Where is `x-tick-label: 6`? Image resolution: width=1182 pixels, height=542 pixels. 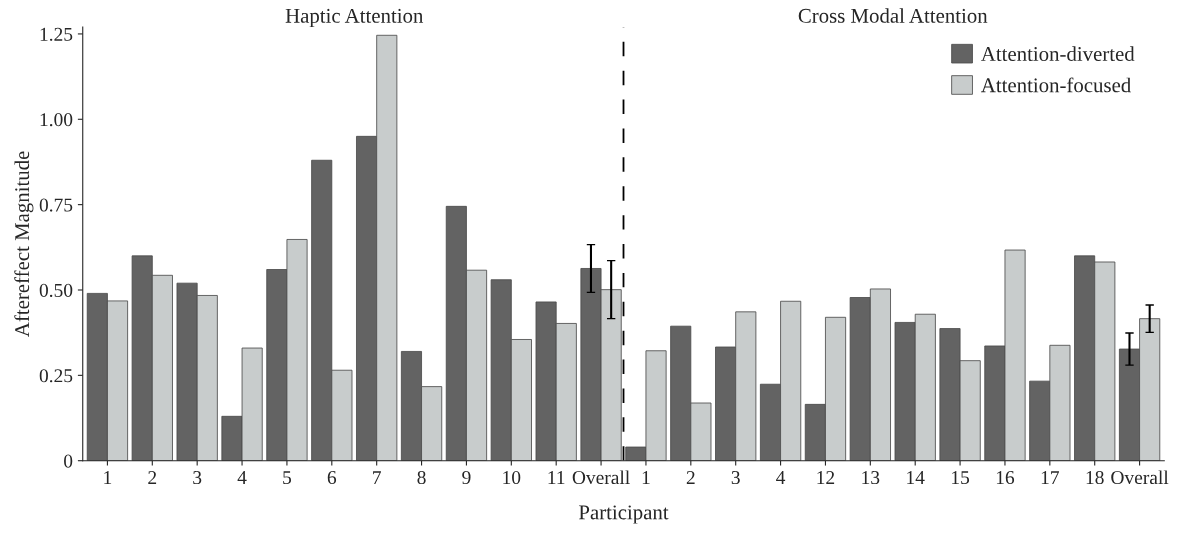 x-tick-label: 6 is located at coordinates (332, 478).